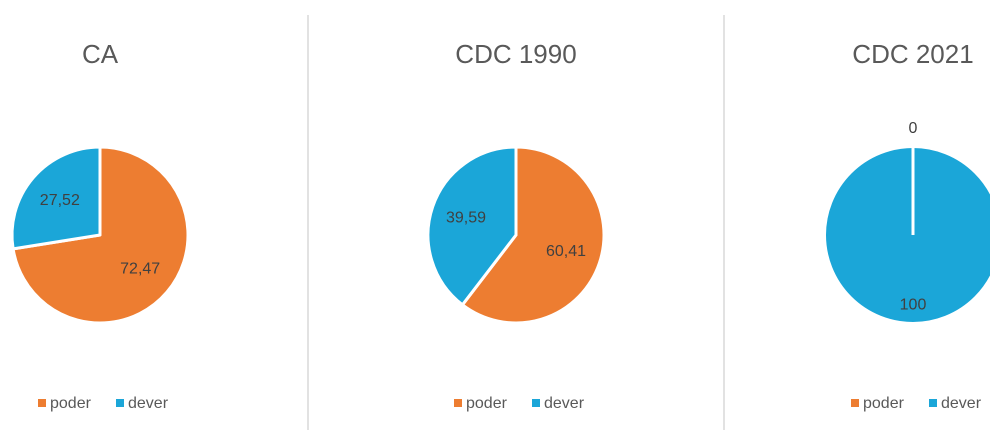 The image size is (990, 432). I want to click on data-label: 60,41, so click(566, 251).